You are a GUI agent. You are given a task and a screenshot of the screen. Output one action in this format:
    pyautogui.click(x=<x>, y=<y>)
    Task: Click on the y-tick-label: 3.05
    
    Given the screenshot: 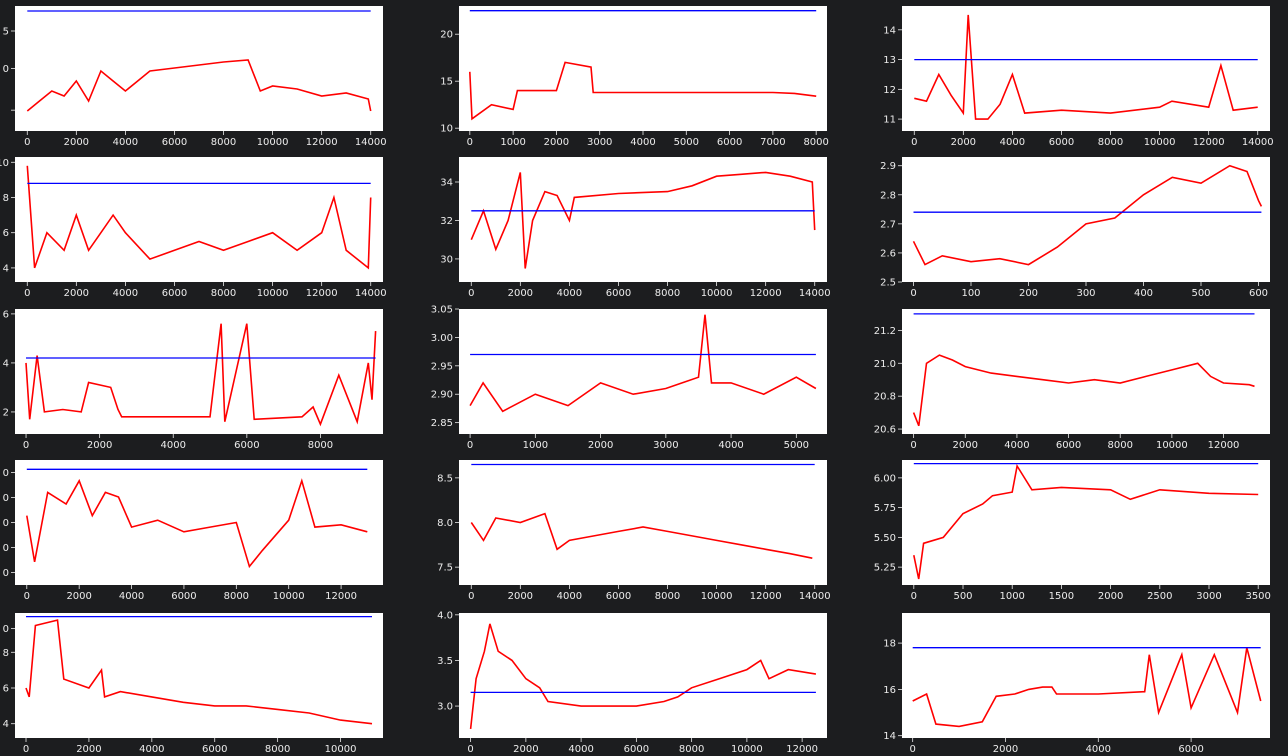 What is the action you would take?
    pyautogui.click(x=442, y=310)
    